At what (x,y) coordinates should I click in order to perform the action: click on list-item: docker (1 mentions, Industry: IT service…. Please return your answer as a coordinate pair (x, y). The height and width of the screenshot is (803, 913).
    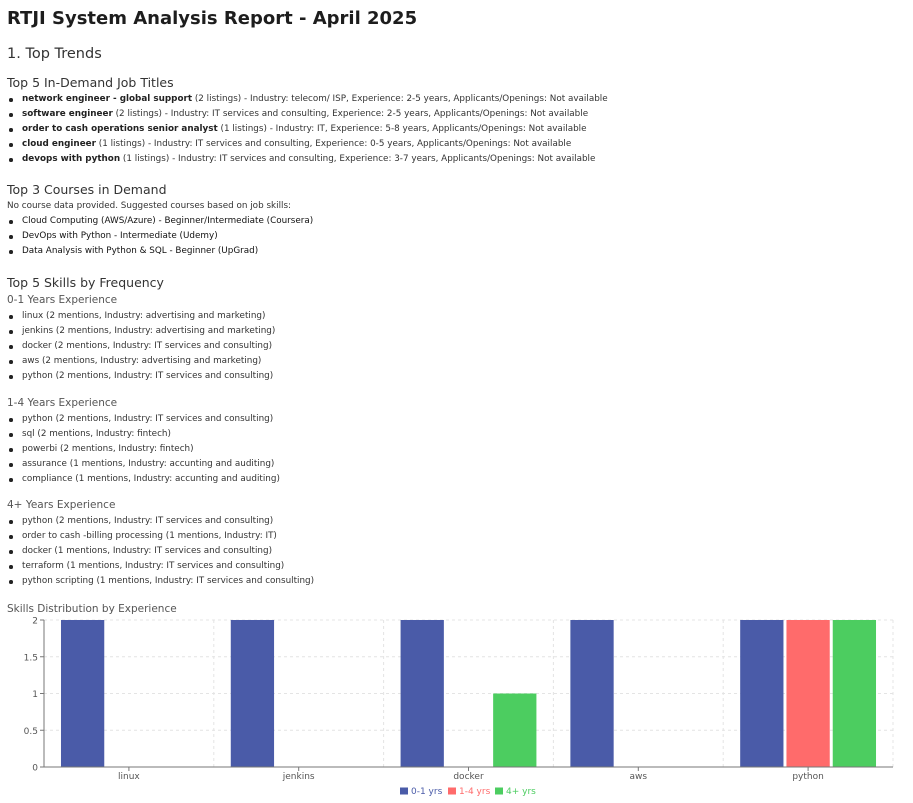
    Looking at the image, I should click on (160, 551).